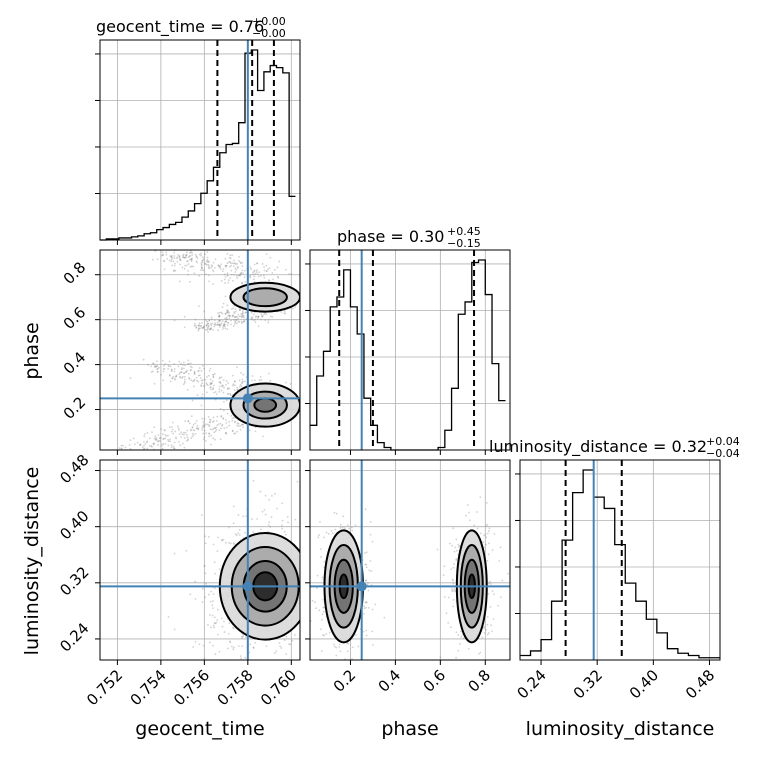 This screenshot has width=760, height=760. I want to click on xtick-label-geocent_time-luminosity_distance: 0.754, so click(148, 687).